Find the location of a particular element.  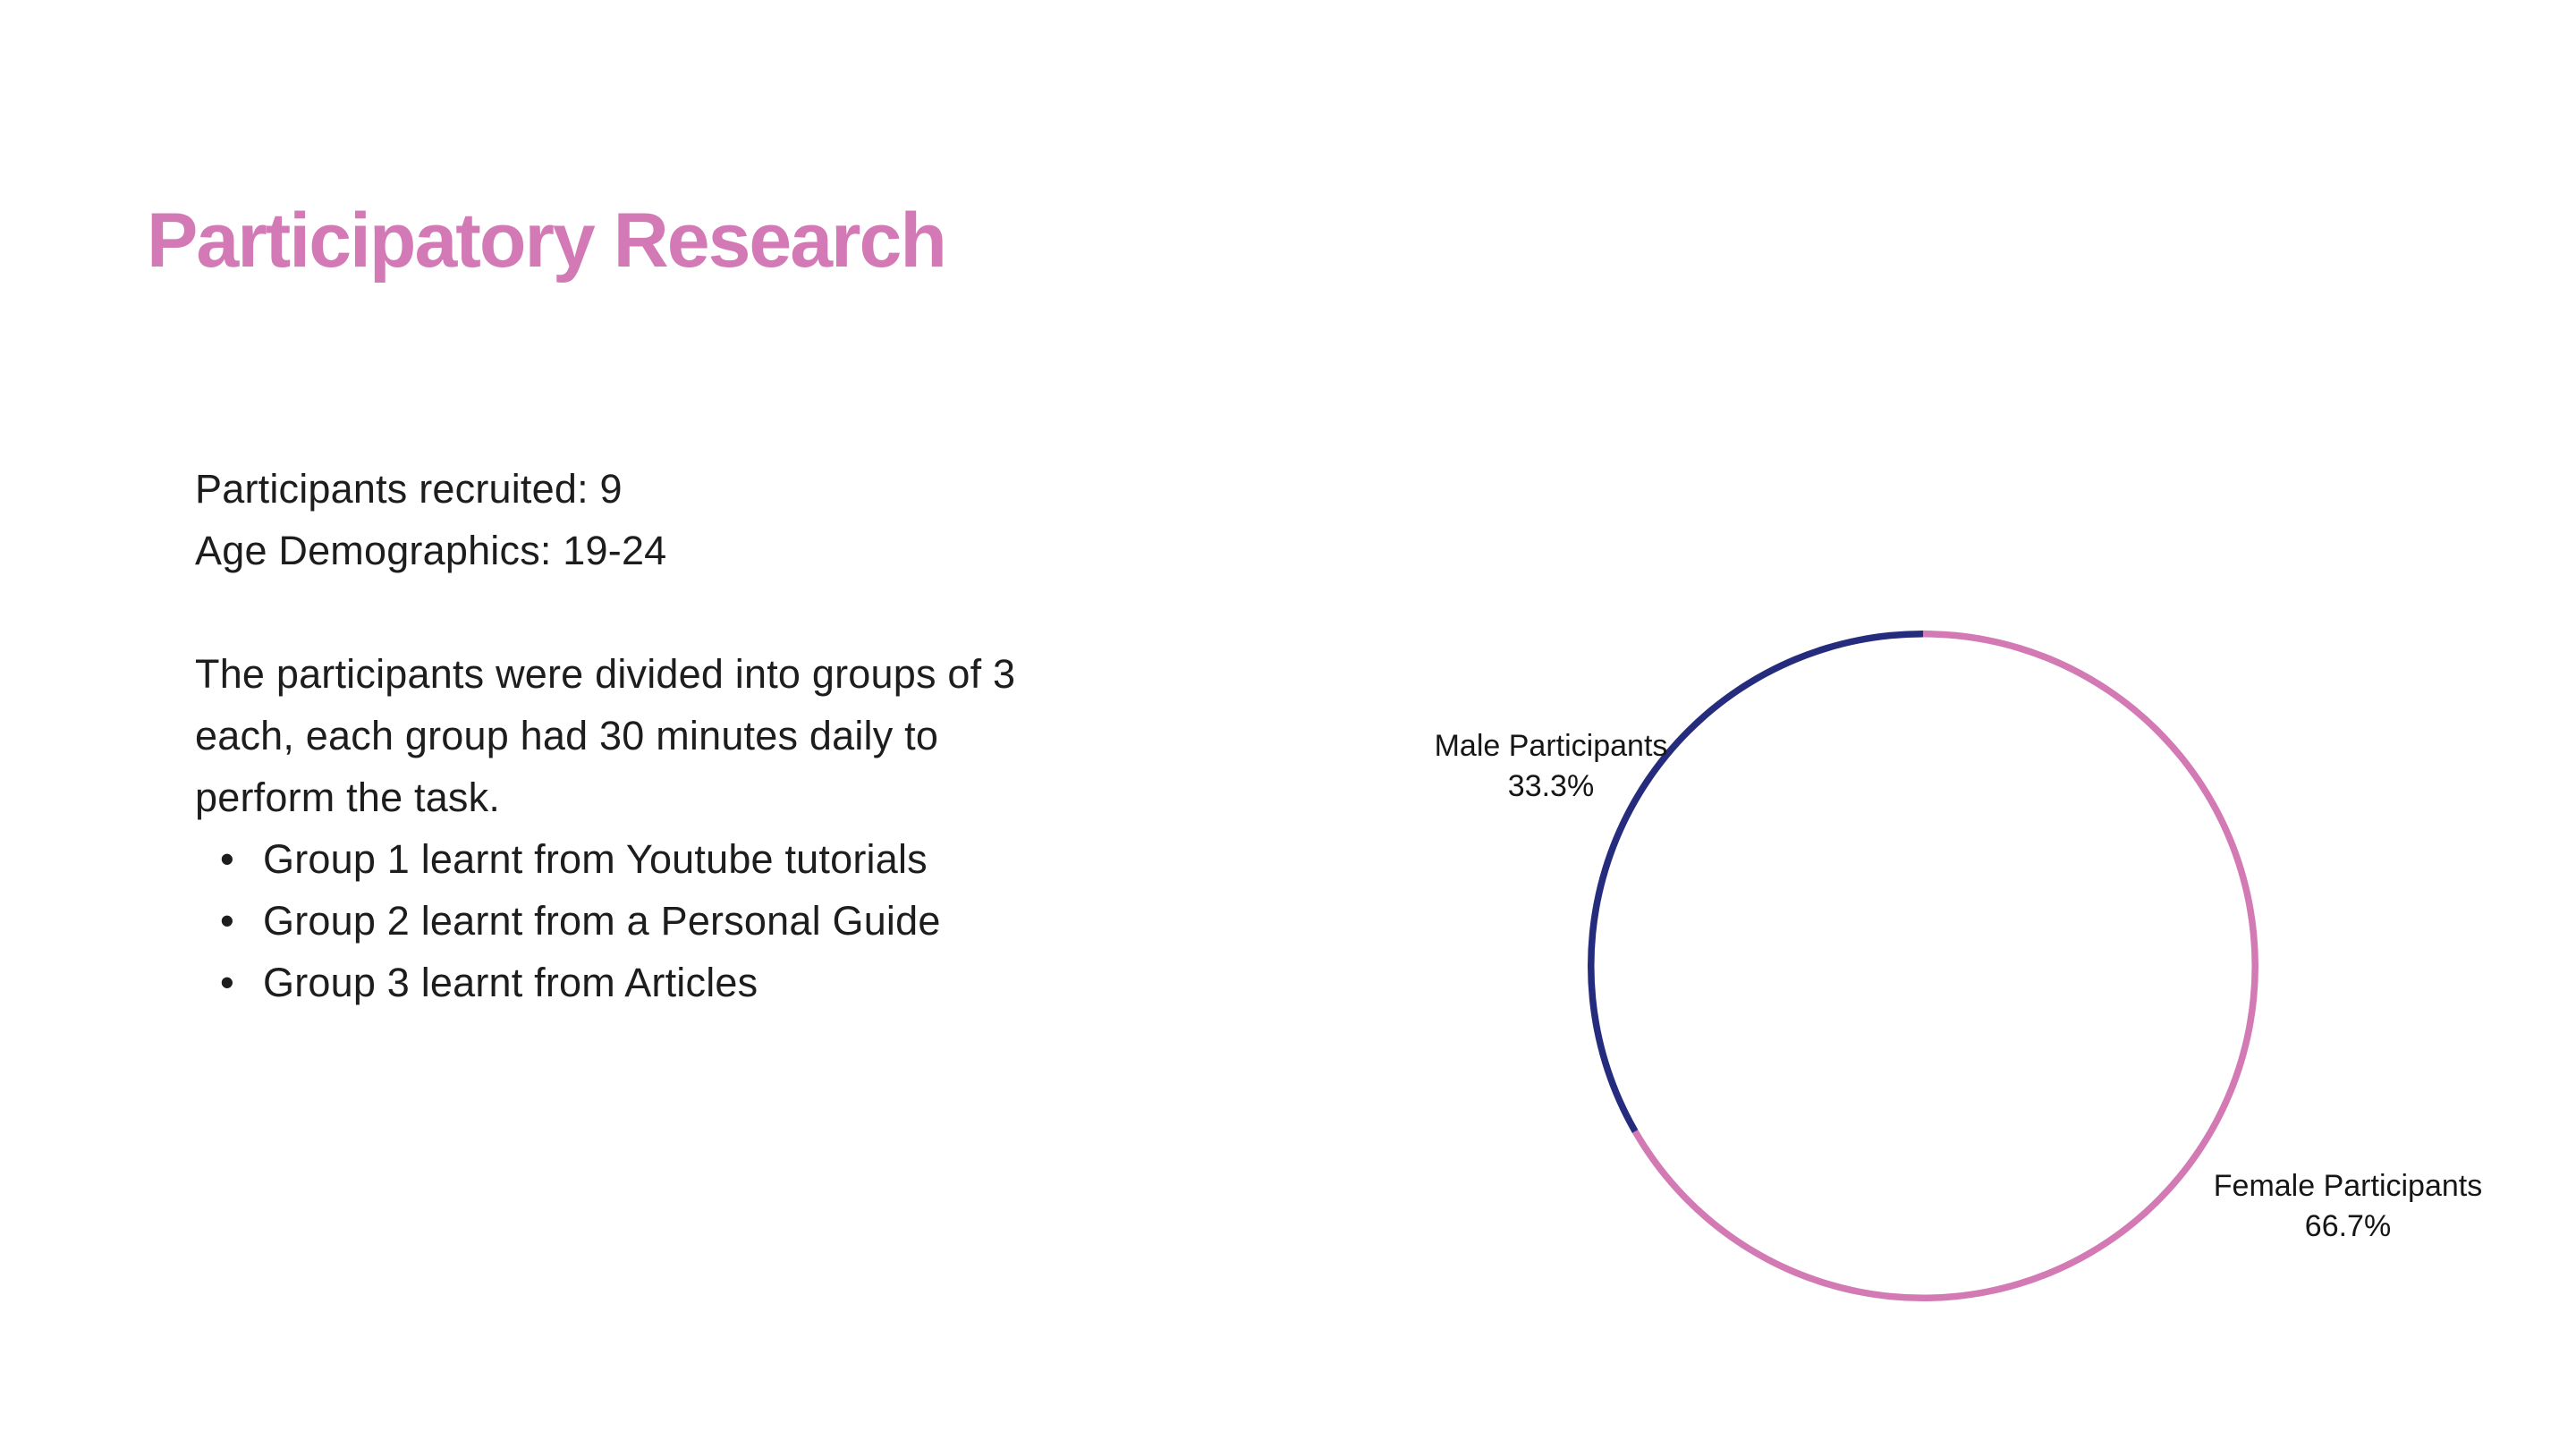

female-slice-label: Female Participants 66.7% is located at coordinates (2348, 1206).